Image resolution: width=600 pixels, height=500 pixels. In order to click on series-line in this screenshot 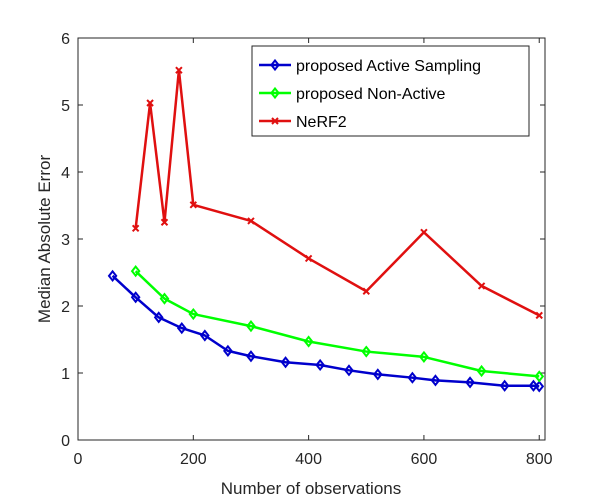, I will do `click(337, 324)`.